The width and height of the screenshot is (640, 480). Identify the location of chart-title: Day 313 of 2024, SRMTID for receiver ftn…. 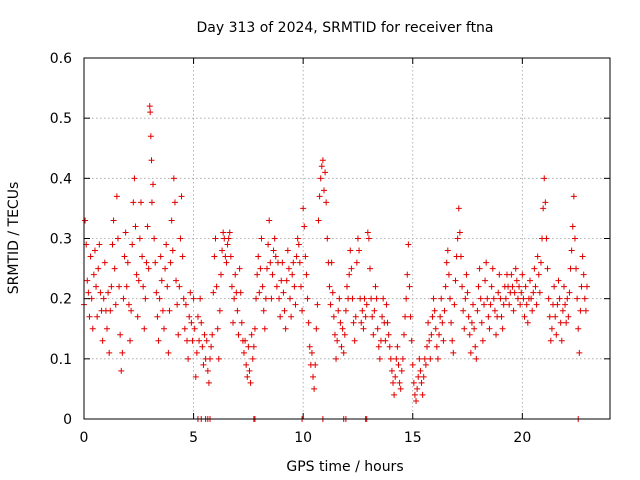
(344, 28).